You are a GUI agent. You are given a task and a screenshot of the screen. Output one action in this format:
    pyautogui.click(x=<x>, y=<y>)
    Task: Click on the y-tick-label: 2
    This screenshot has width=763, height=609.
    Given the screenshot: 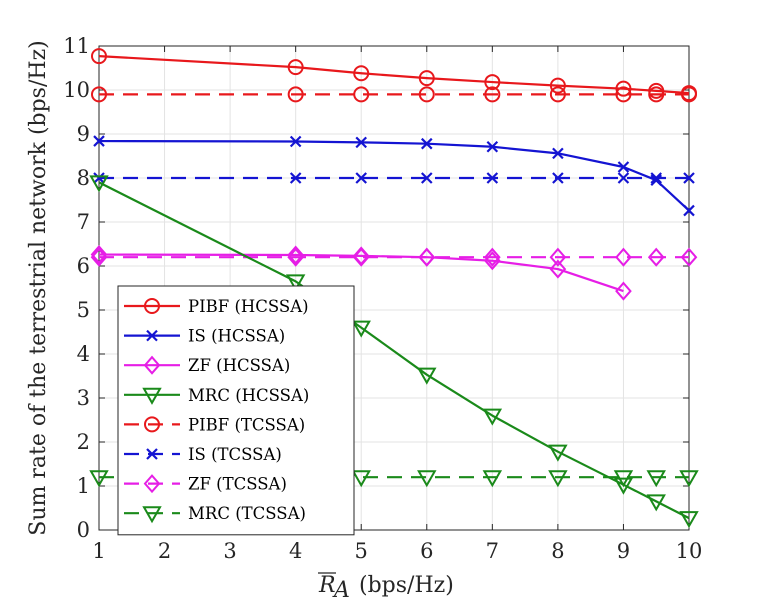 What is the action you would take?
    pyautogui.click(x=83, y=442)
    